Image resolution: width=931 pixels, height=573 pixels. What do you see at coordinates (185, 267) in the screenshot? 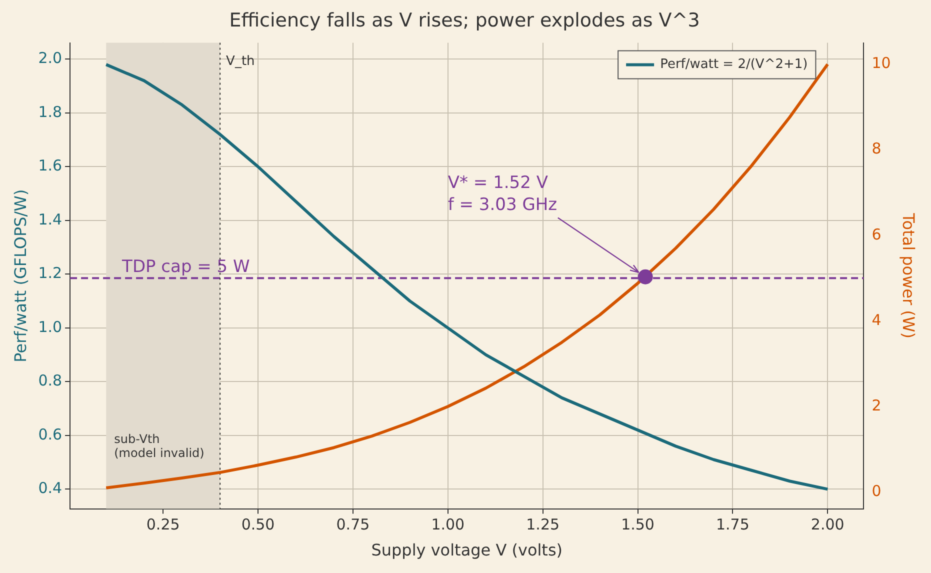
I see `ref-line-label: TDP cap = 5 W` at bounding box center [185, 267].